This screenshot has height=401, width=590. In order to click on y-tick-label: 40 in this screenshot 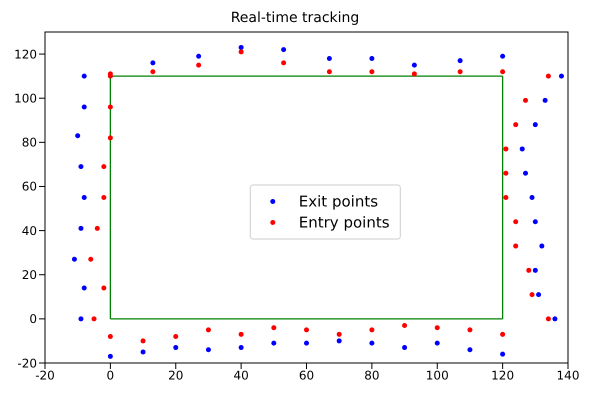, I will do `click(29, 231)`.